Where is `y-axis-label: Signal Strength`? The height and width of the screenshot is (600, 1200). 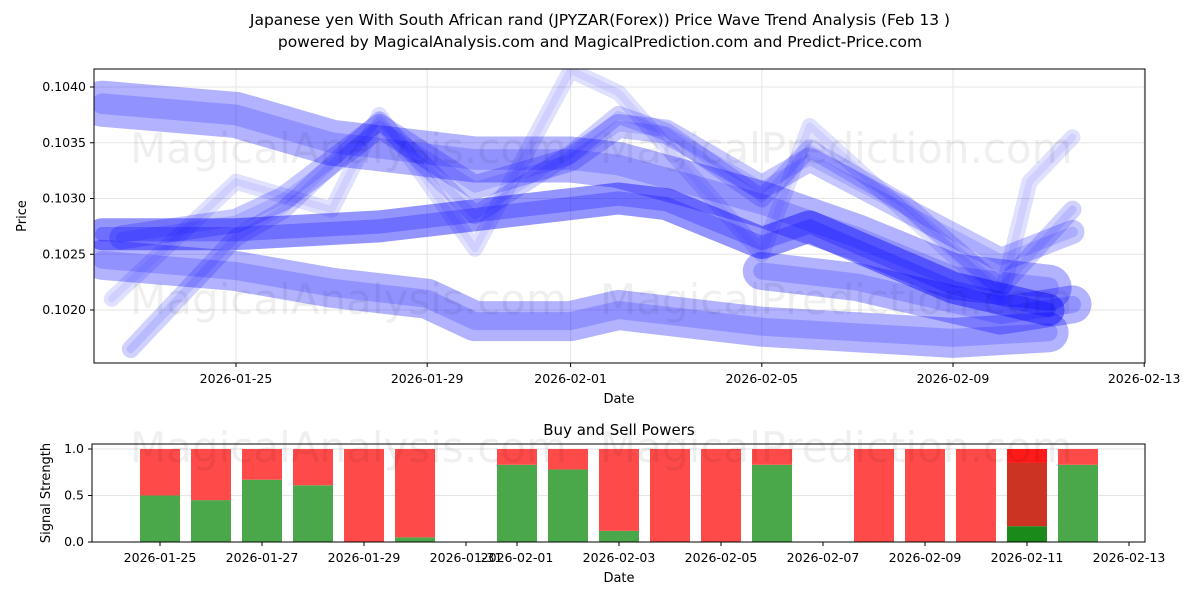 y-axis-label: Signal Strength is located at coordinates (46, 493).